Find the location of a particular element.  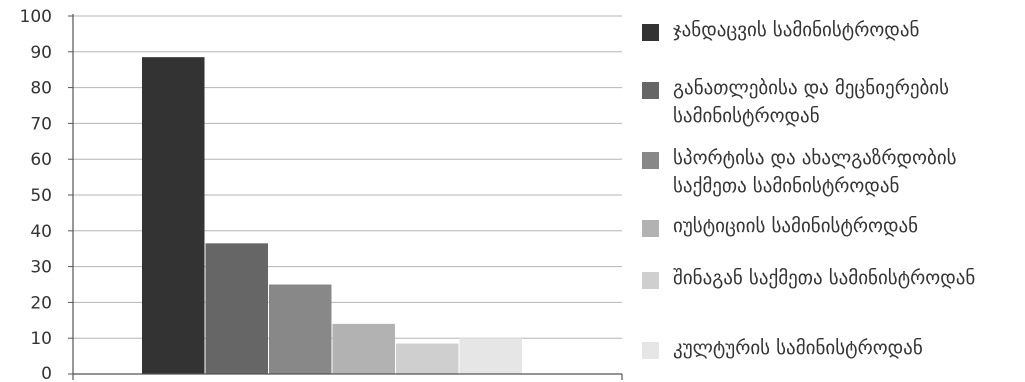

y-axis-ticks: 0 10 20 30 40 50 60 70 80 90 100 is located at coordinates (46, 194).